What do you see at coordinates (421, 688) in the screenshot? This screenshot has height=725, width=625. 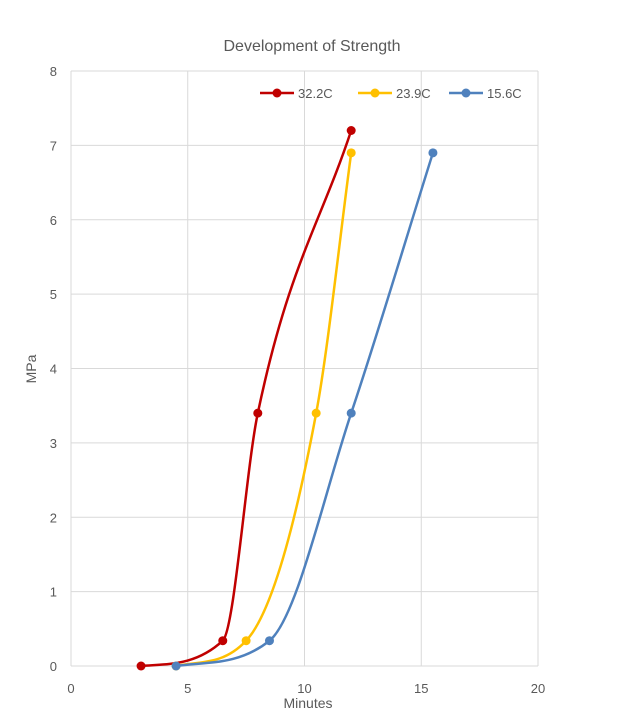 I see `x-tick-label: 15` at bounding box center [421, 688].